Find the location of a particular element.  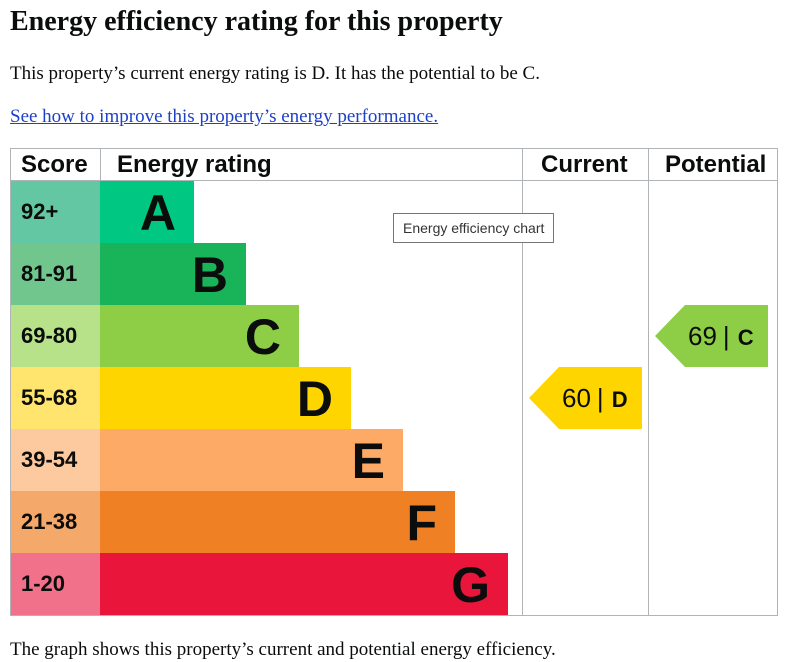

current-rating-arrow: 60 | D is located at coordinates (585, 398).